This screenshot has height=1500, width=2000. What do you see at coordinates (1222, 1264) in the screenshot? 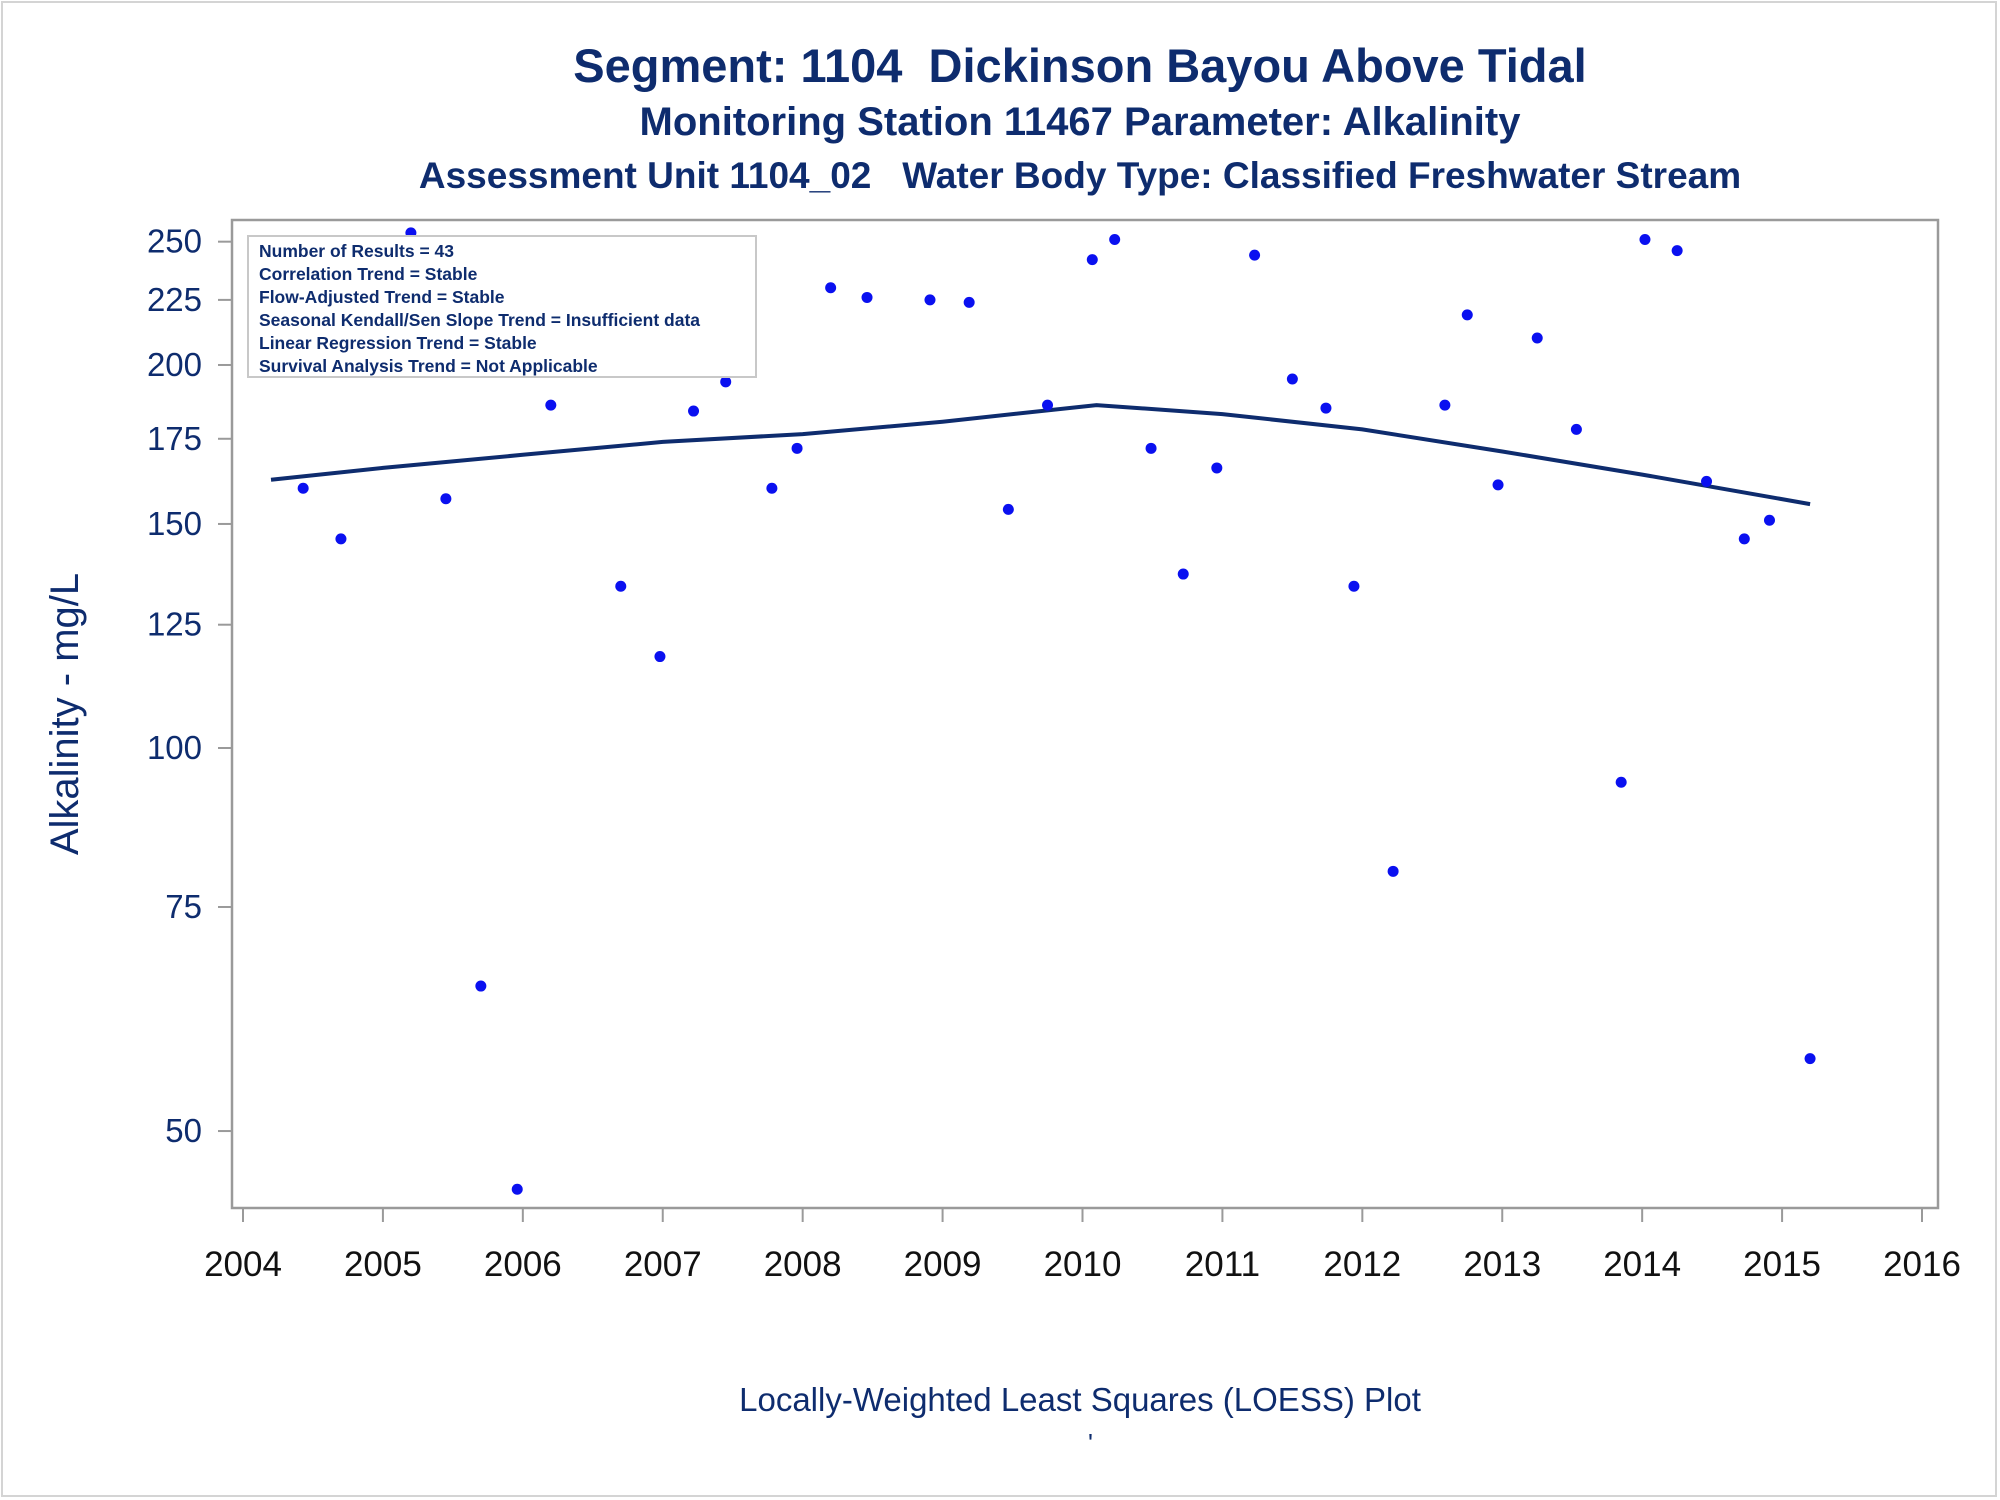
I see `x-tick-label: 2011` at bounding box center [1222, 1264].